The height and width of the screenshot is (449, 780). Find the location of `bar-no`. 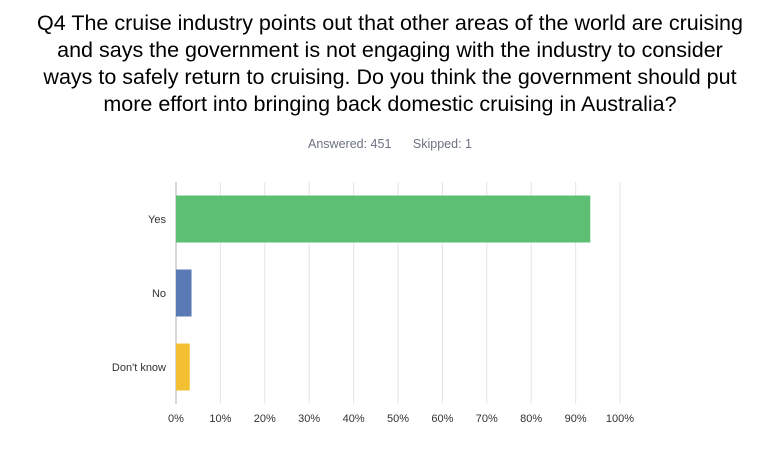

bar-no is located at coordinates (184, 293).